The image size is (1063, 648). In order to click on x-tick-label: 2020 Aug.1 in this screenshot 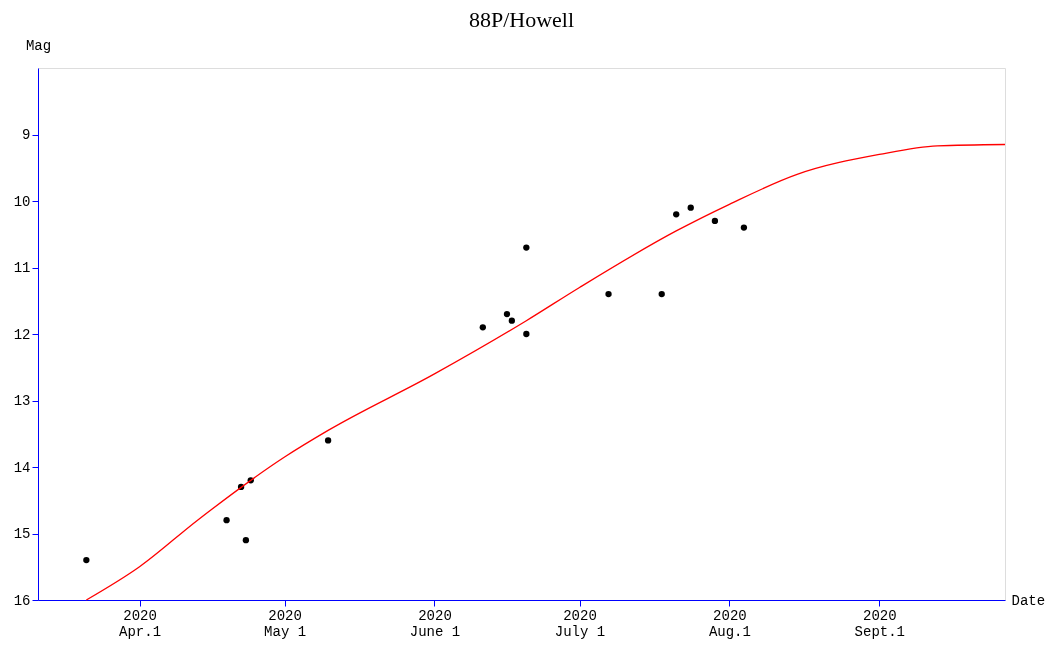, I will do `click(729, 623)`.